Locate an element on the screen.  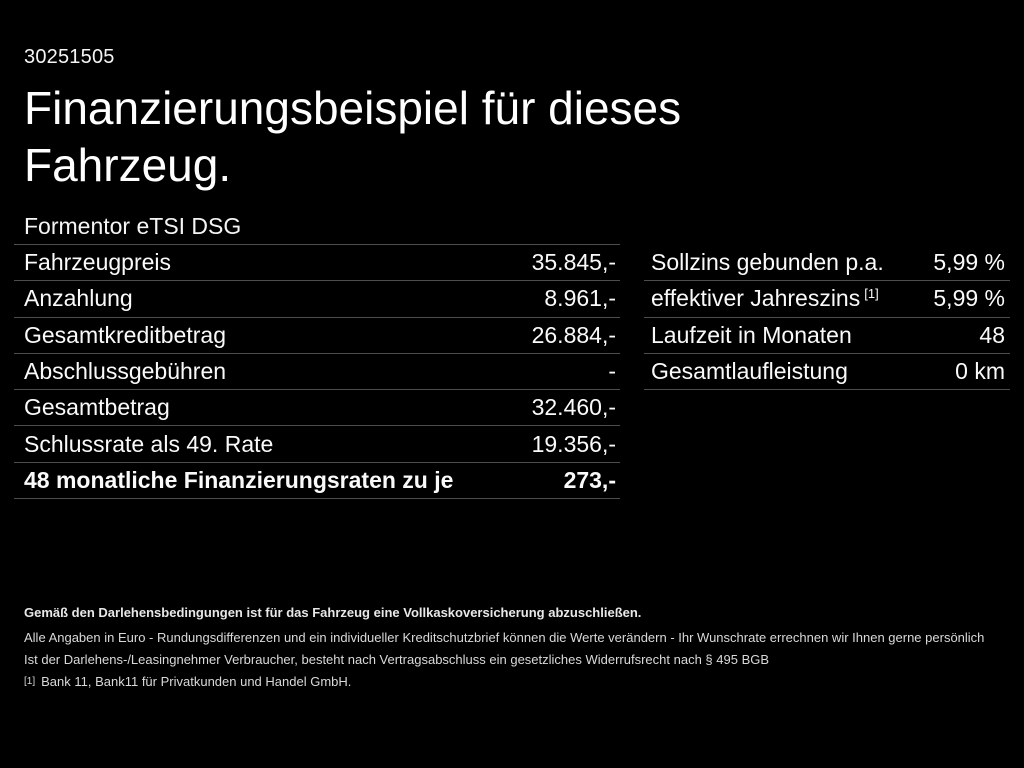
row-label: Laufzeit in Monaten is located at coordinates (751, 334).